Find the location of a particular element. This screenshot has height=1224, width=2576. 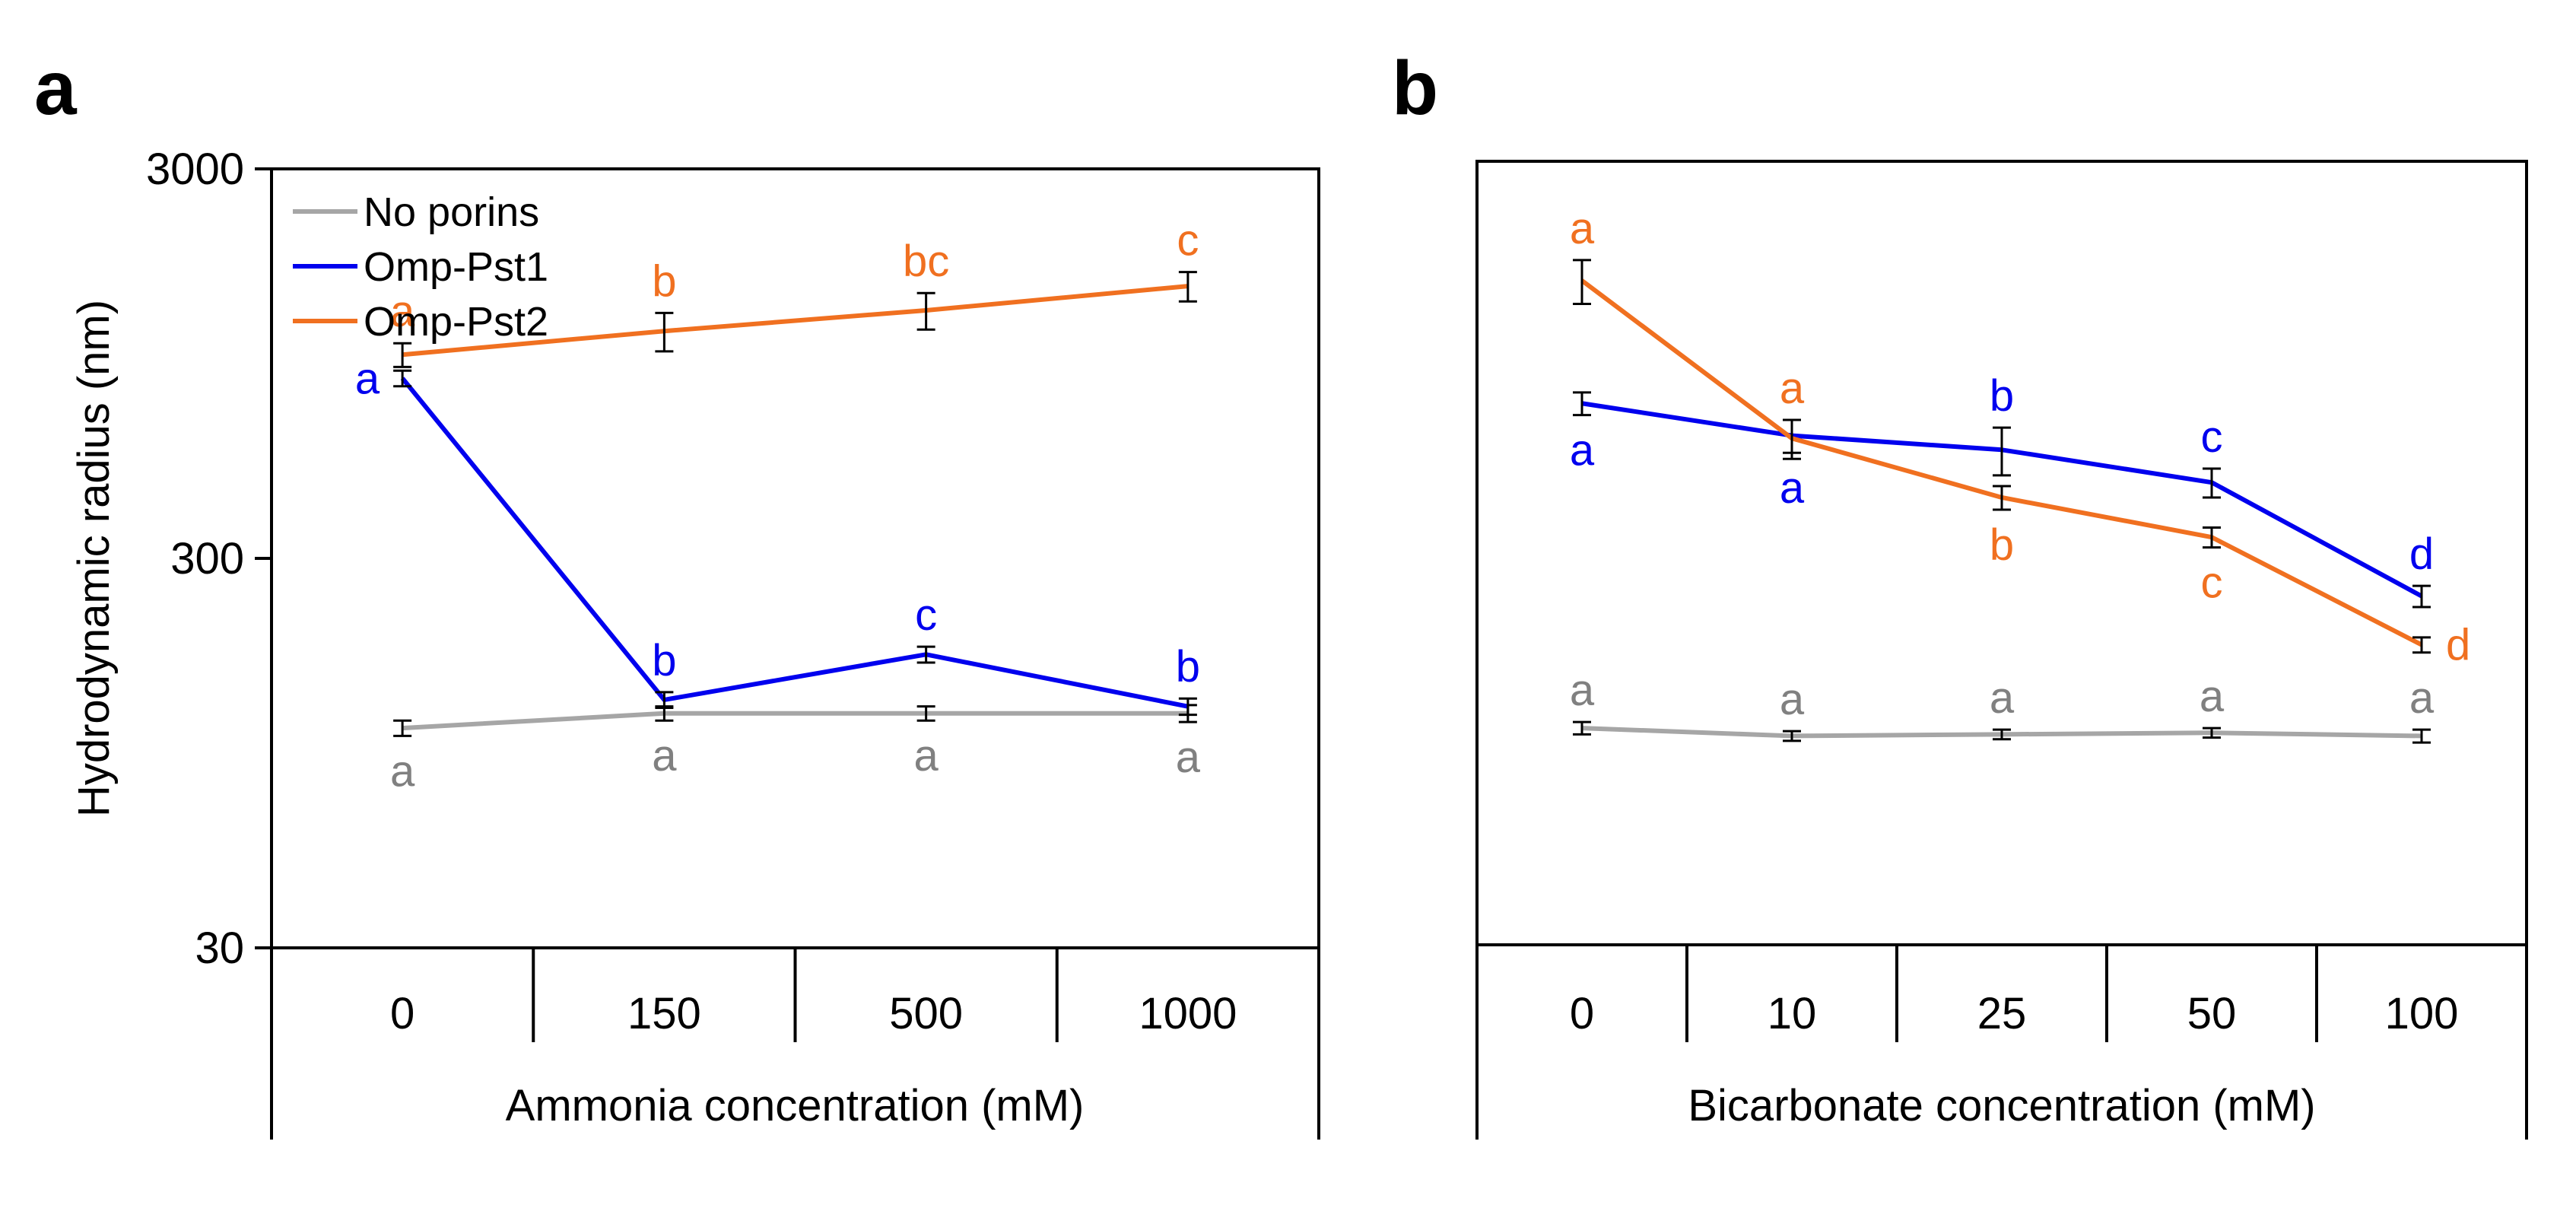

panel-a-y-axis: 30 300 3000 is located at coordinates (209, 559).